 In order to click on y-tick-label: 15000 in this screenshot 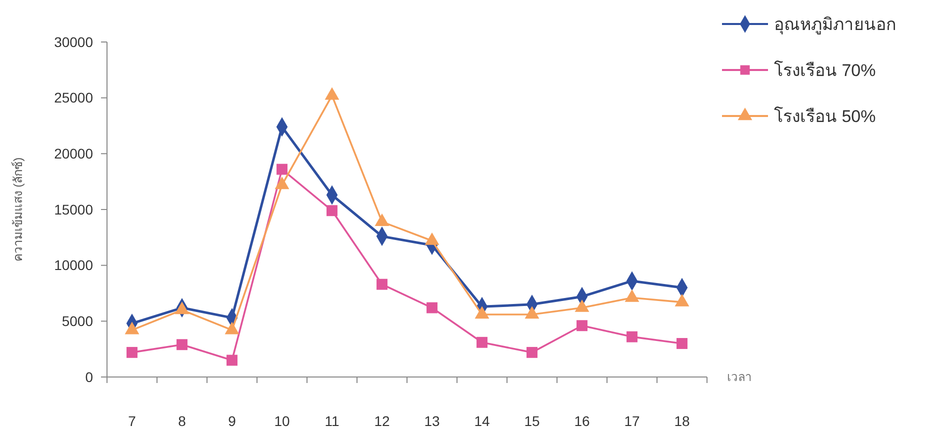, I will do `click(74, 209)`.